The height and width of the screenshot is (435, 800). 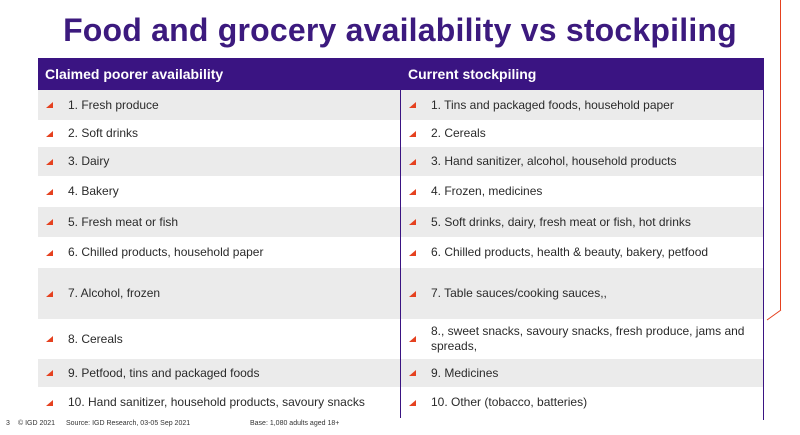 What do you see at coordinates (295, 423) in the screenshot?
I see `base-note: Base: 1,080 adults aged 18+` at bounding box center [295, 423].